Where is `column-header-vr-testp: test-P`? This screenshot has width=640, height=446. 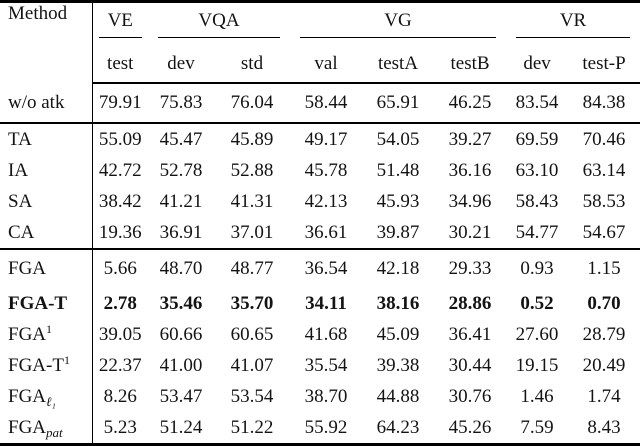
column-header-vr-testp: test-P is located at coordinates (604, 64).